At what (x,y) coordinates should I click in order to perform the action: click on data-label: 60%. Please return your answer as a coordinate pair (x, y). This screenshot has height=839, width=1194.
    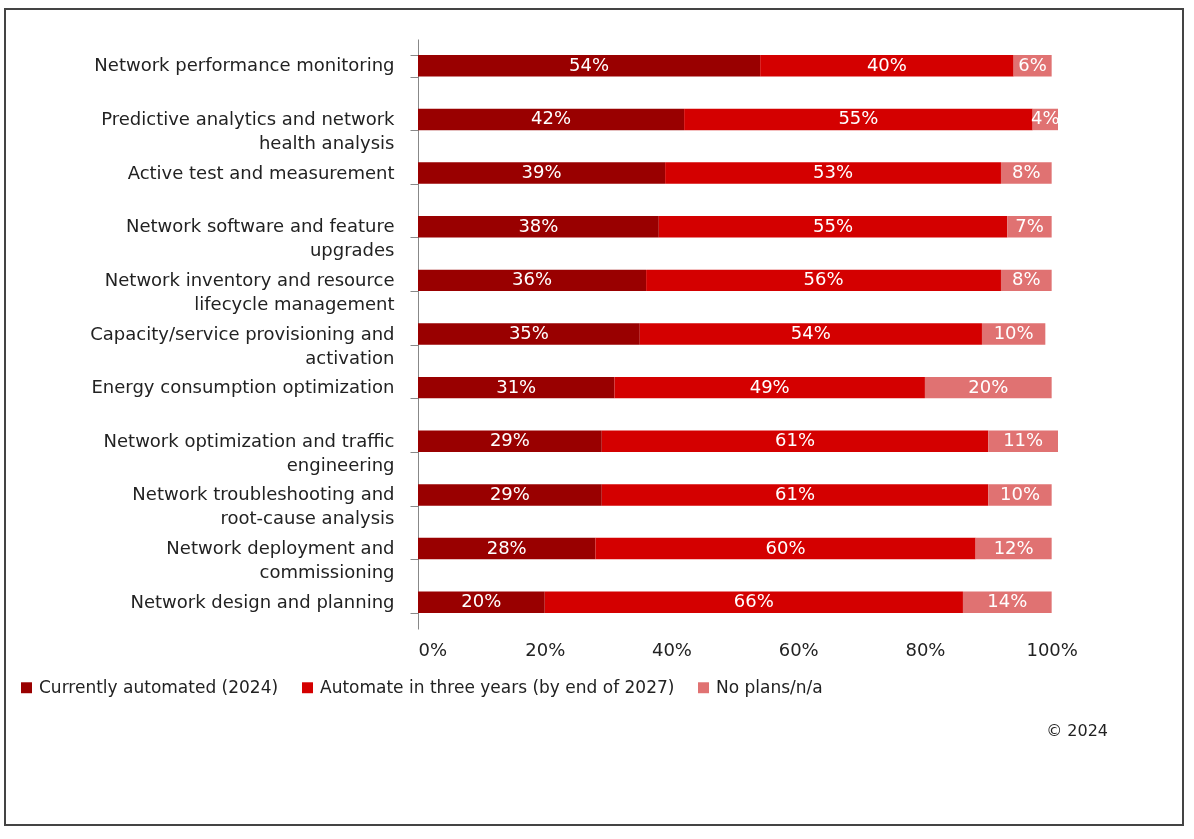
    Looking at the image, I should click on (785, 547).